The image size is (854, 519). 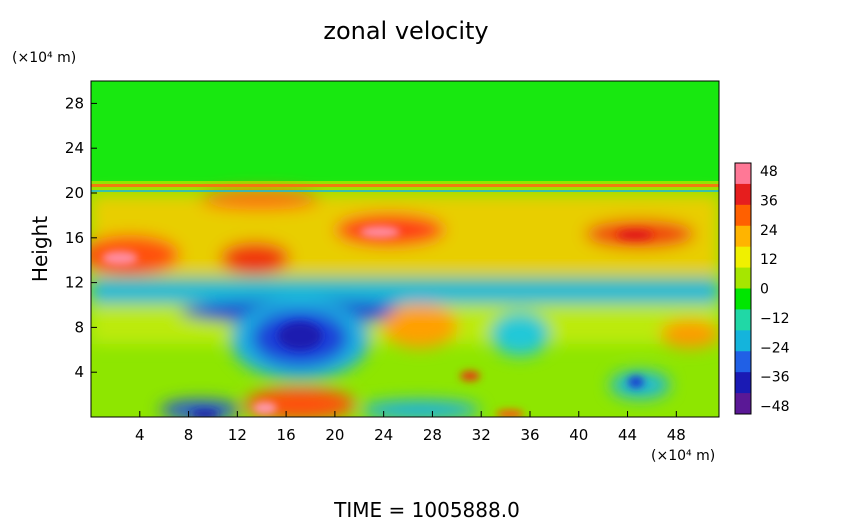 I want to click on core-cool-floor, so click(x=205, y=413).